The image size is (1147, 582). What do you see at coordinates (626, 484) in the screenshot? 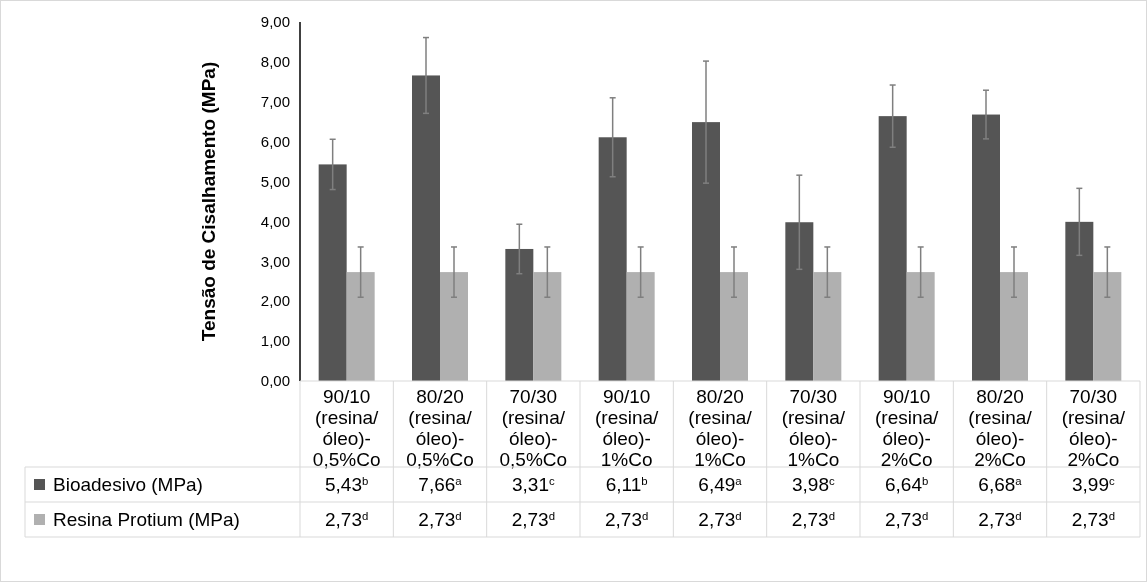
I see `data-label: 6,11$^{b}$` at bounding box center [626, 484].